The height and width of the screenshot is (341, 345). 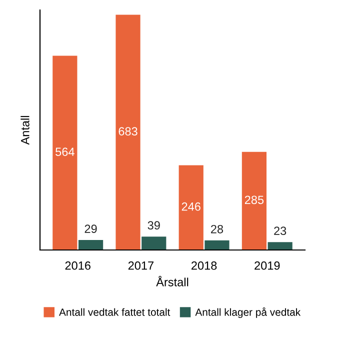 What do you see at coordinates (280, 231) in the screenshot?
I see `data-label: 23` at bounding box center [280, 231].